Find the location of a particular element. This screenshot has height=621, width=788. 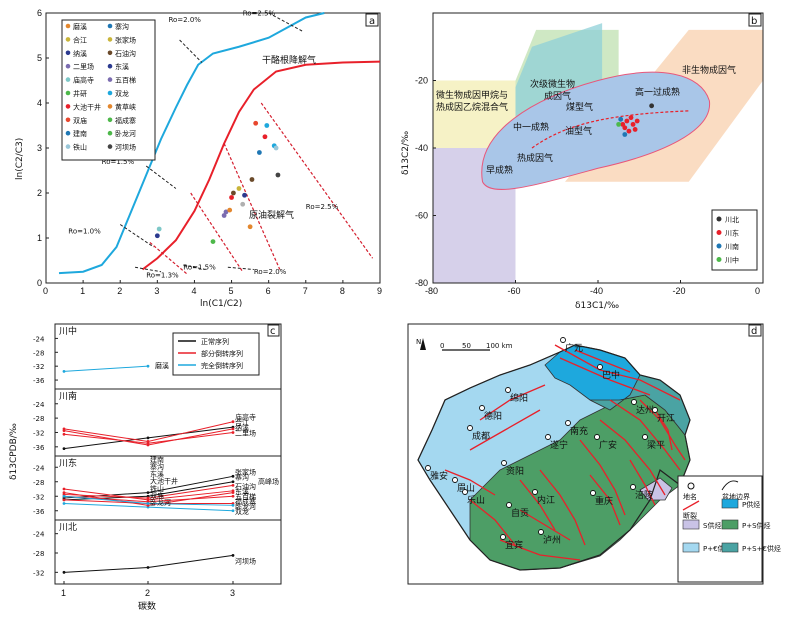

region-label-oil-gas: 油型气 is located at coordinates (578, 131).